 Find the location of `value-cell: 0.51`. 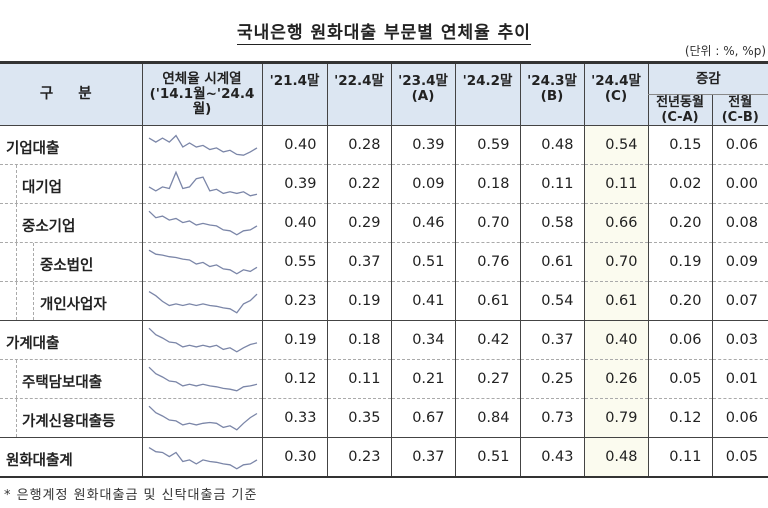

value-cell: 0.51 is located at coordinates (487, 457).